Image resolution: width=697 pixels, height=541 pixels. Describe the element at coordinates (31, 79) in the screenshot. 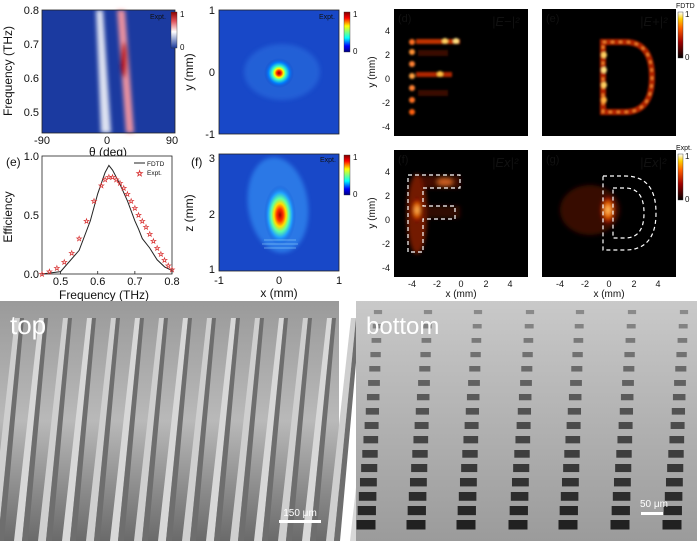

I see `panel-a-ytick: 0.6` at that location.